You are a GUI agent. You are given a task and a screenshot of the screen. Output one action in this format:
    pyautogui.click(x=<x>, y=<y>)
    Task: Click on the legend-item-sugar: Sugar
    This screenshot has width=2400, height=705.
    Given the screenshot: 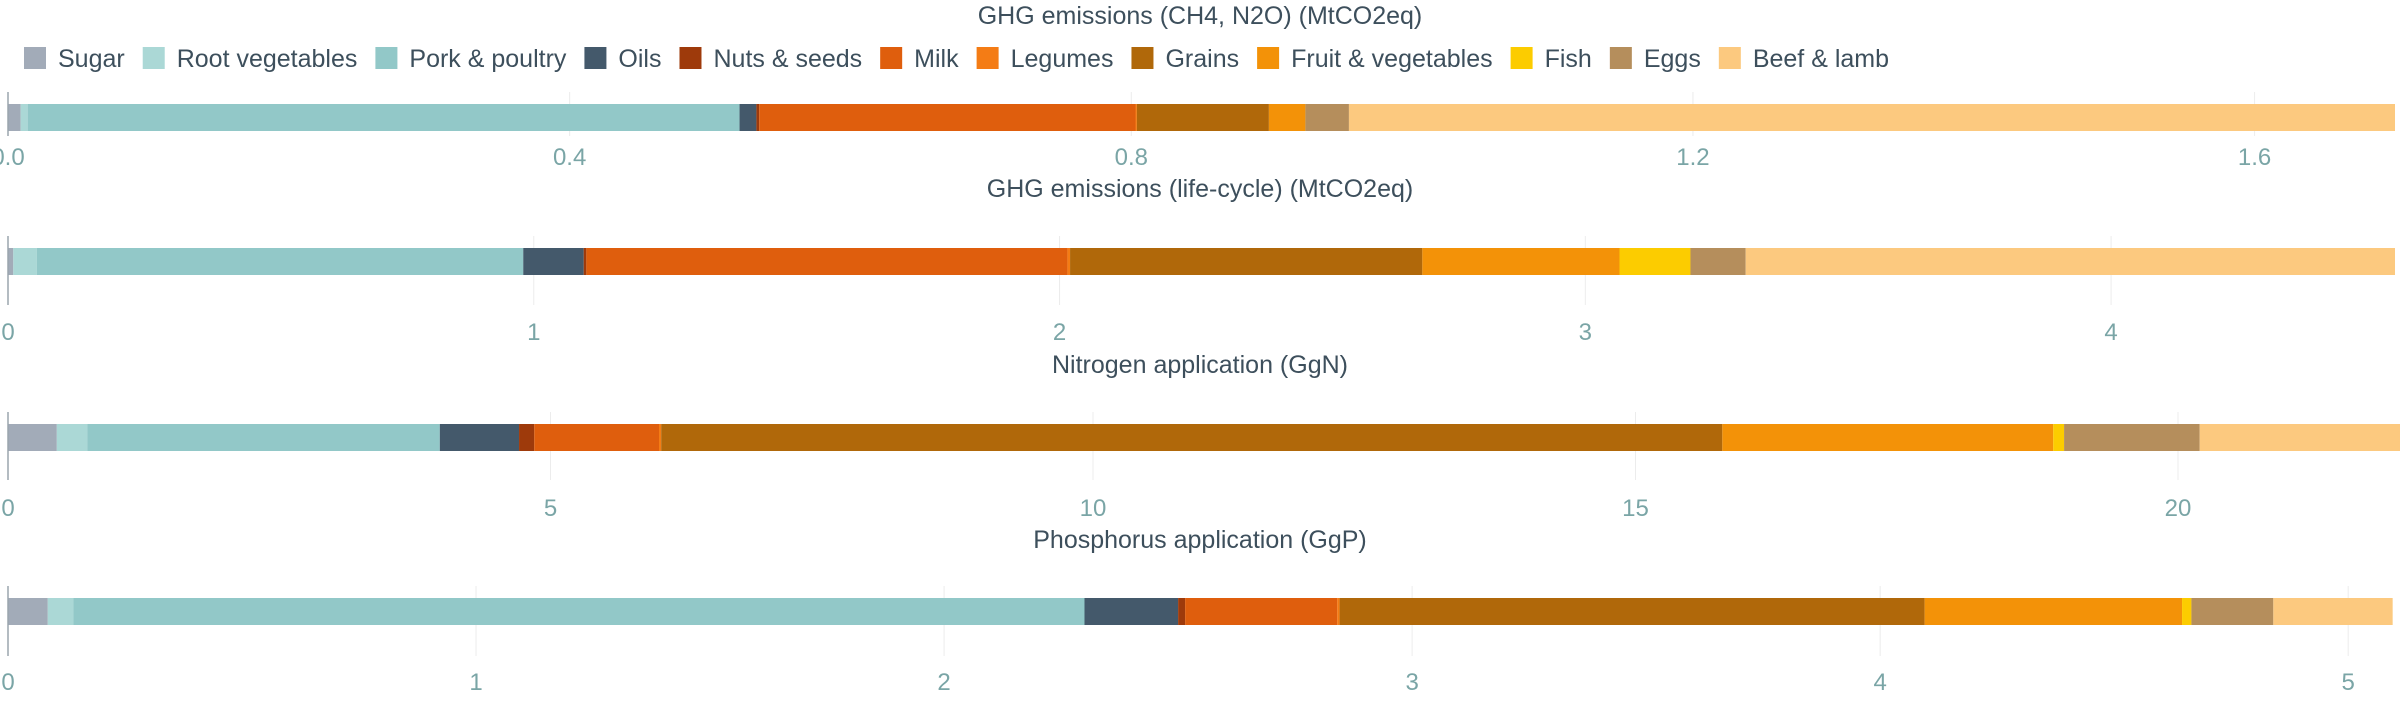 What is the action you would take?
    pyautogui.click(x=74, y=59)
    